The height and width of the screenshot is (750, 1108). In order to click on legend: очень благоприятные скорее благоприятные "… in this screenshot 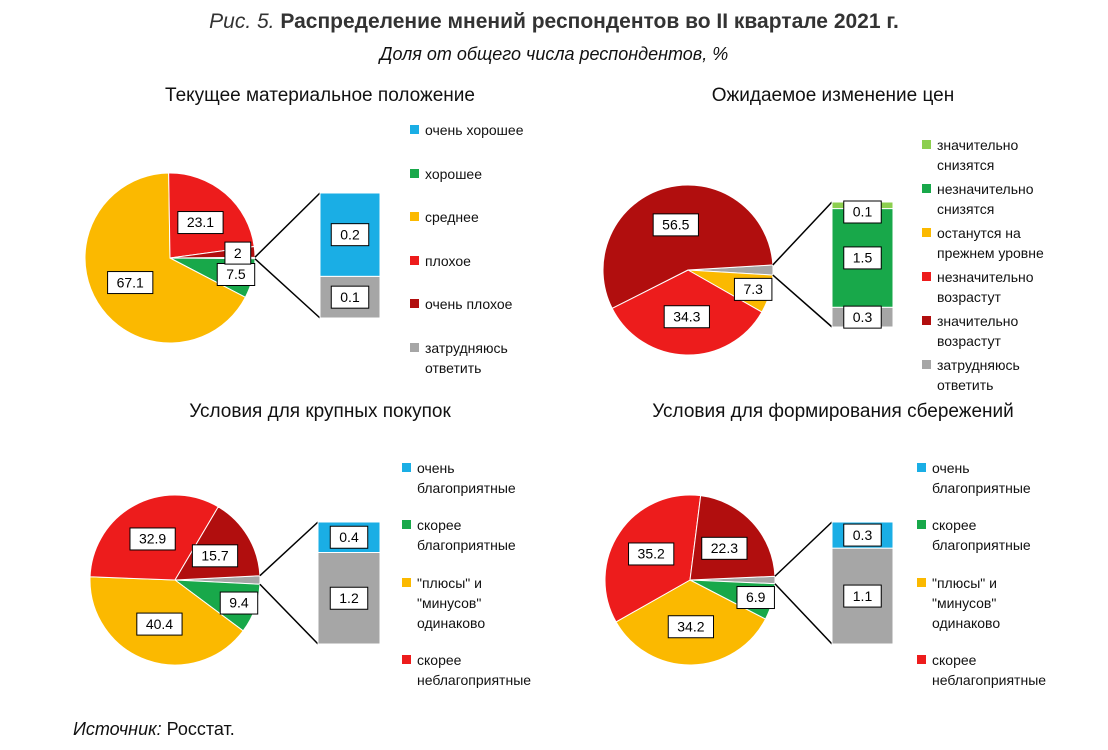, I will do `click(472, 574)`.